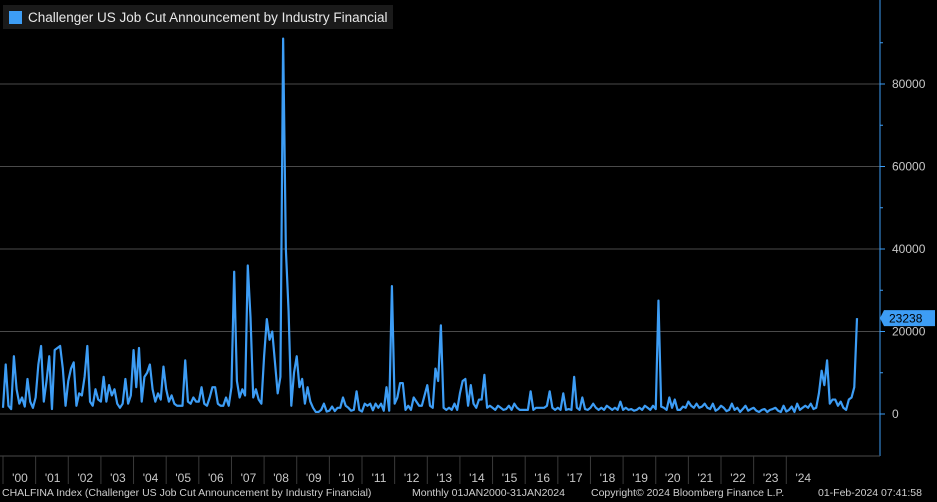  I want to click on x-tick-label: '02, so click(85, 478).